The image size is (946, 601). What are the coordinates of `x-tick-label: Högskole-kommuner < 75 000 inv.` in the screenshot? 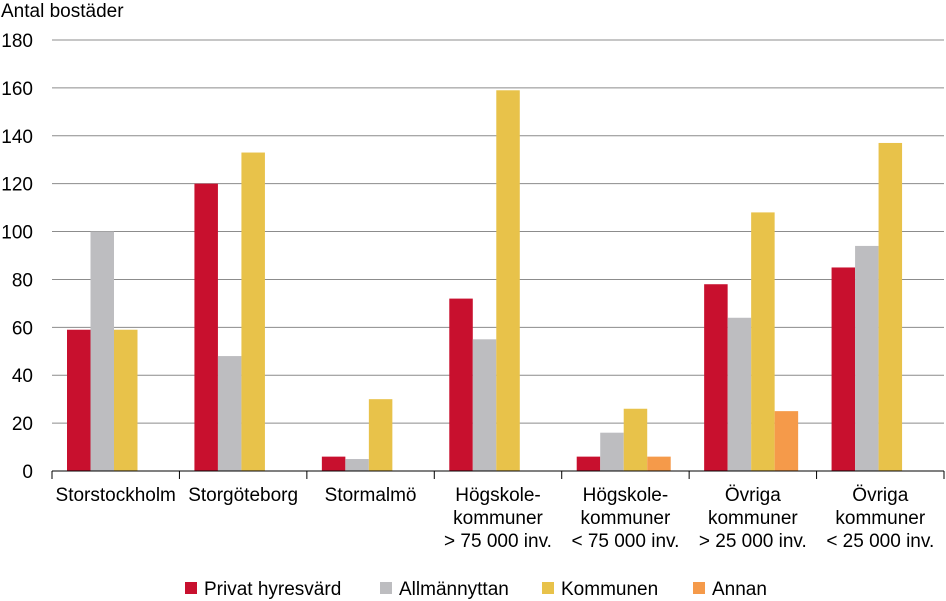 It's located at (625, 518).